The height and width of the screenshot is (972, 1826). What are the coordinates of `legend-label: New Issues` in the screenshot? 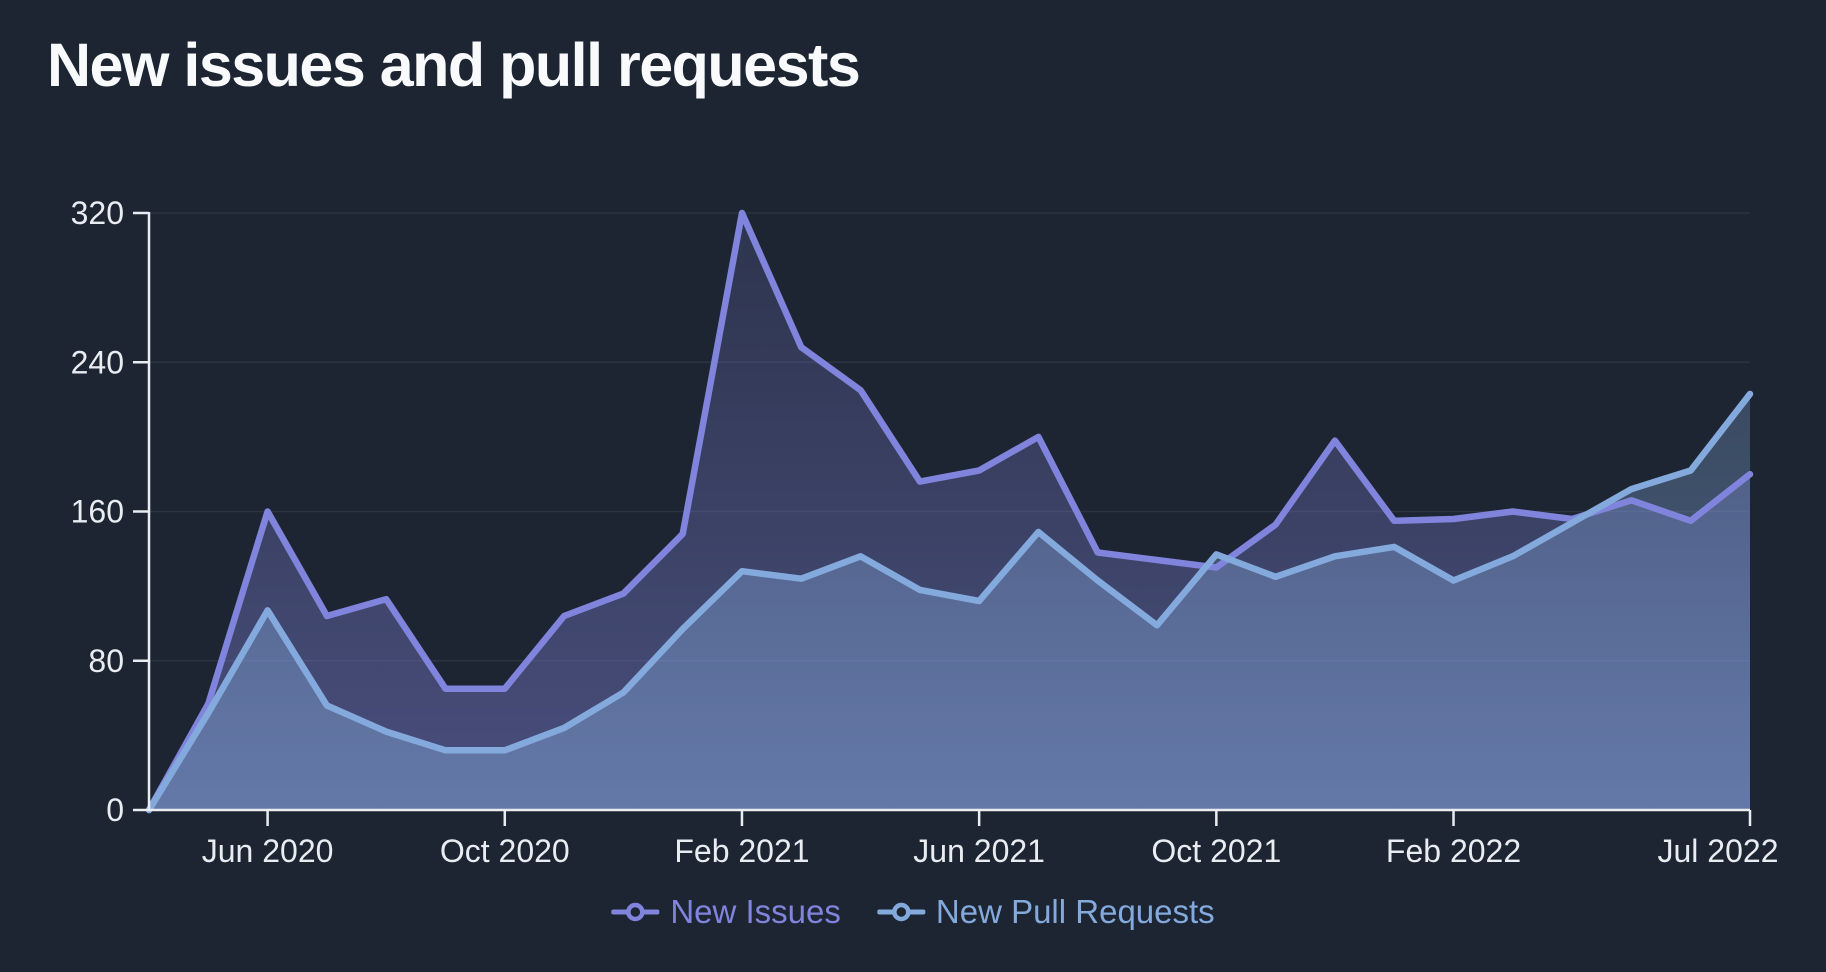 It's located at (755, 911).